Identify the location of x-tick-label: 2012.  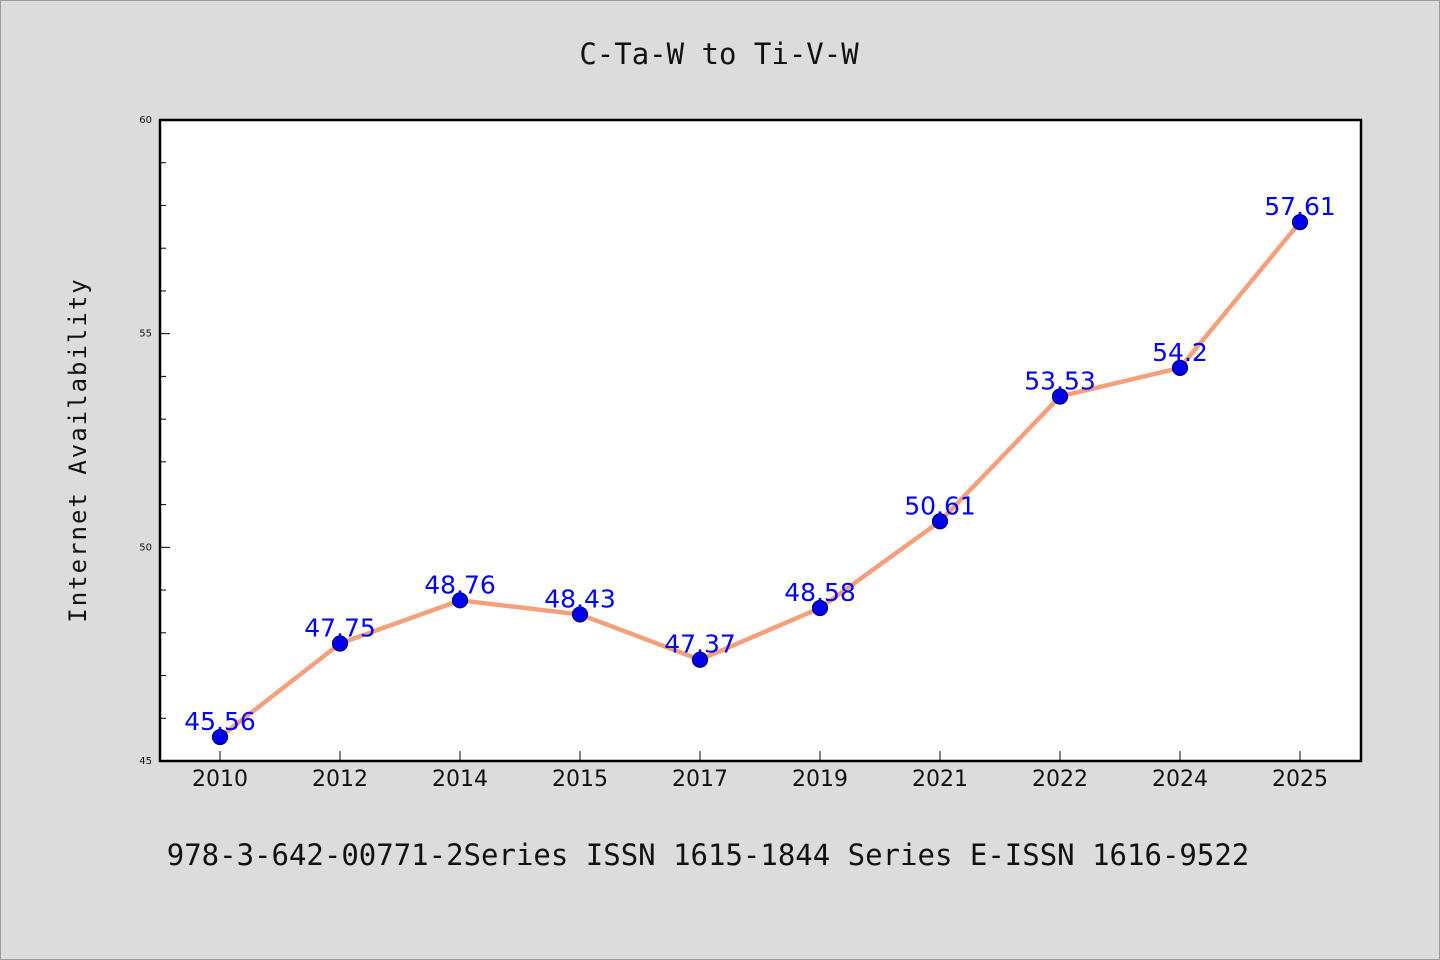
(340, 779).